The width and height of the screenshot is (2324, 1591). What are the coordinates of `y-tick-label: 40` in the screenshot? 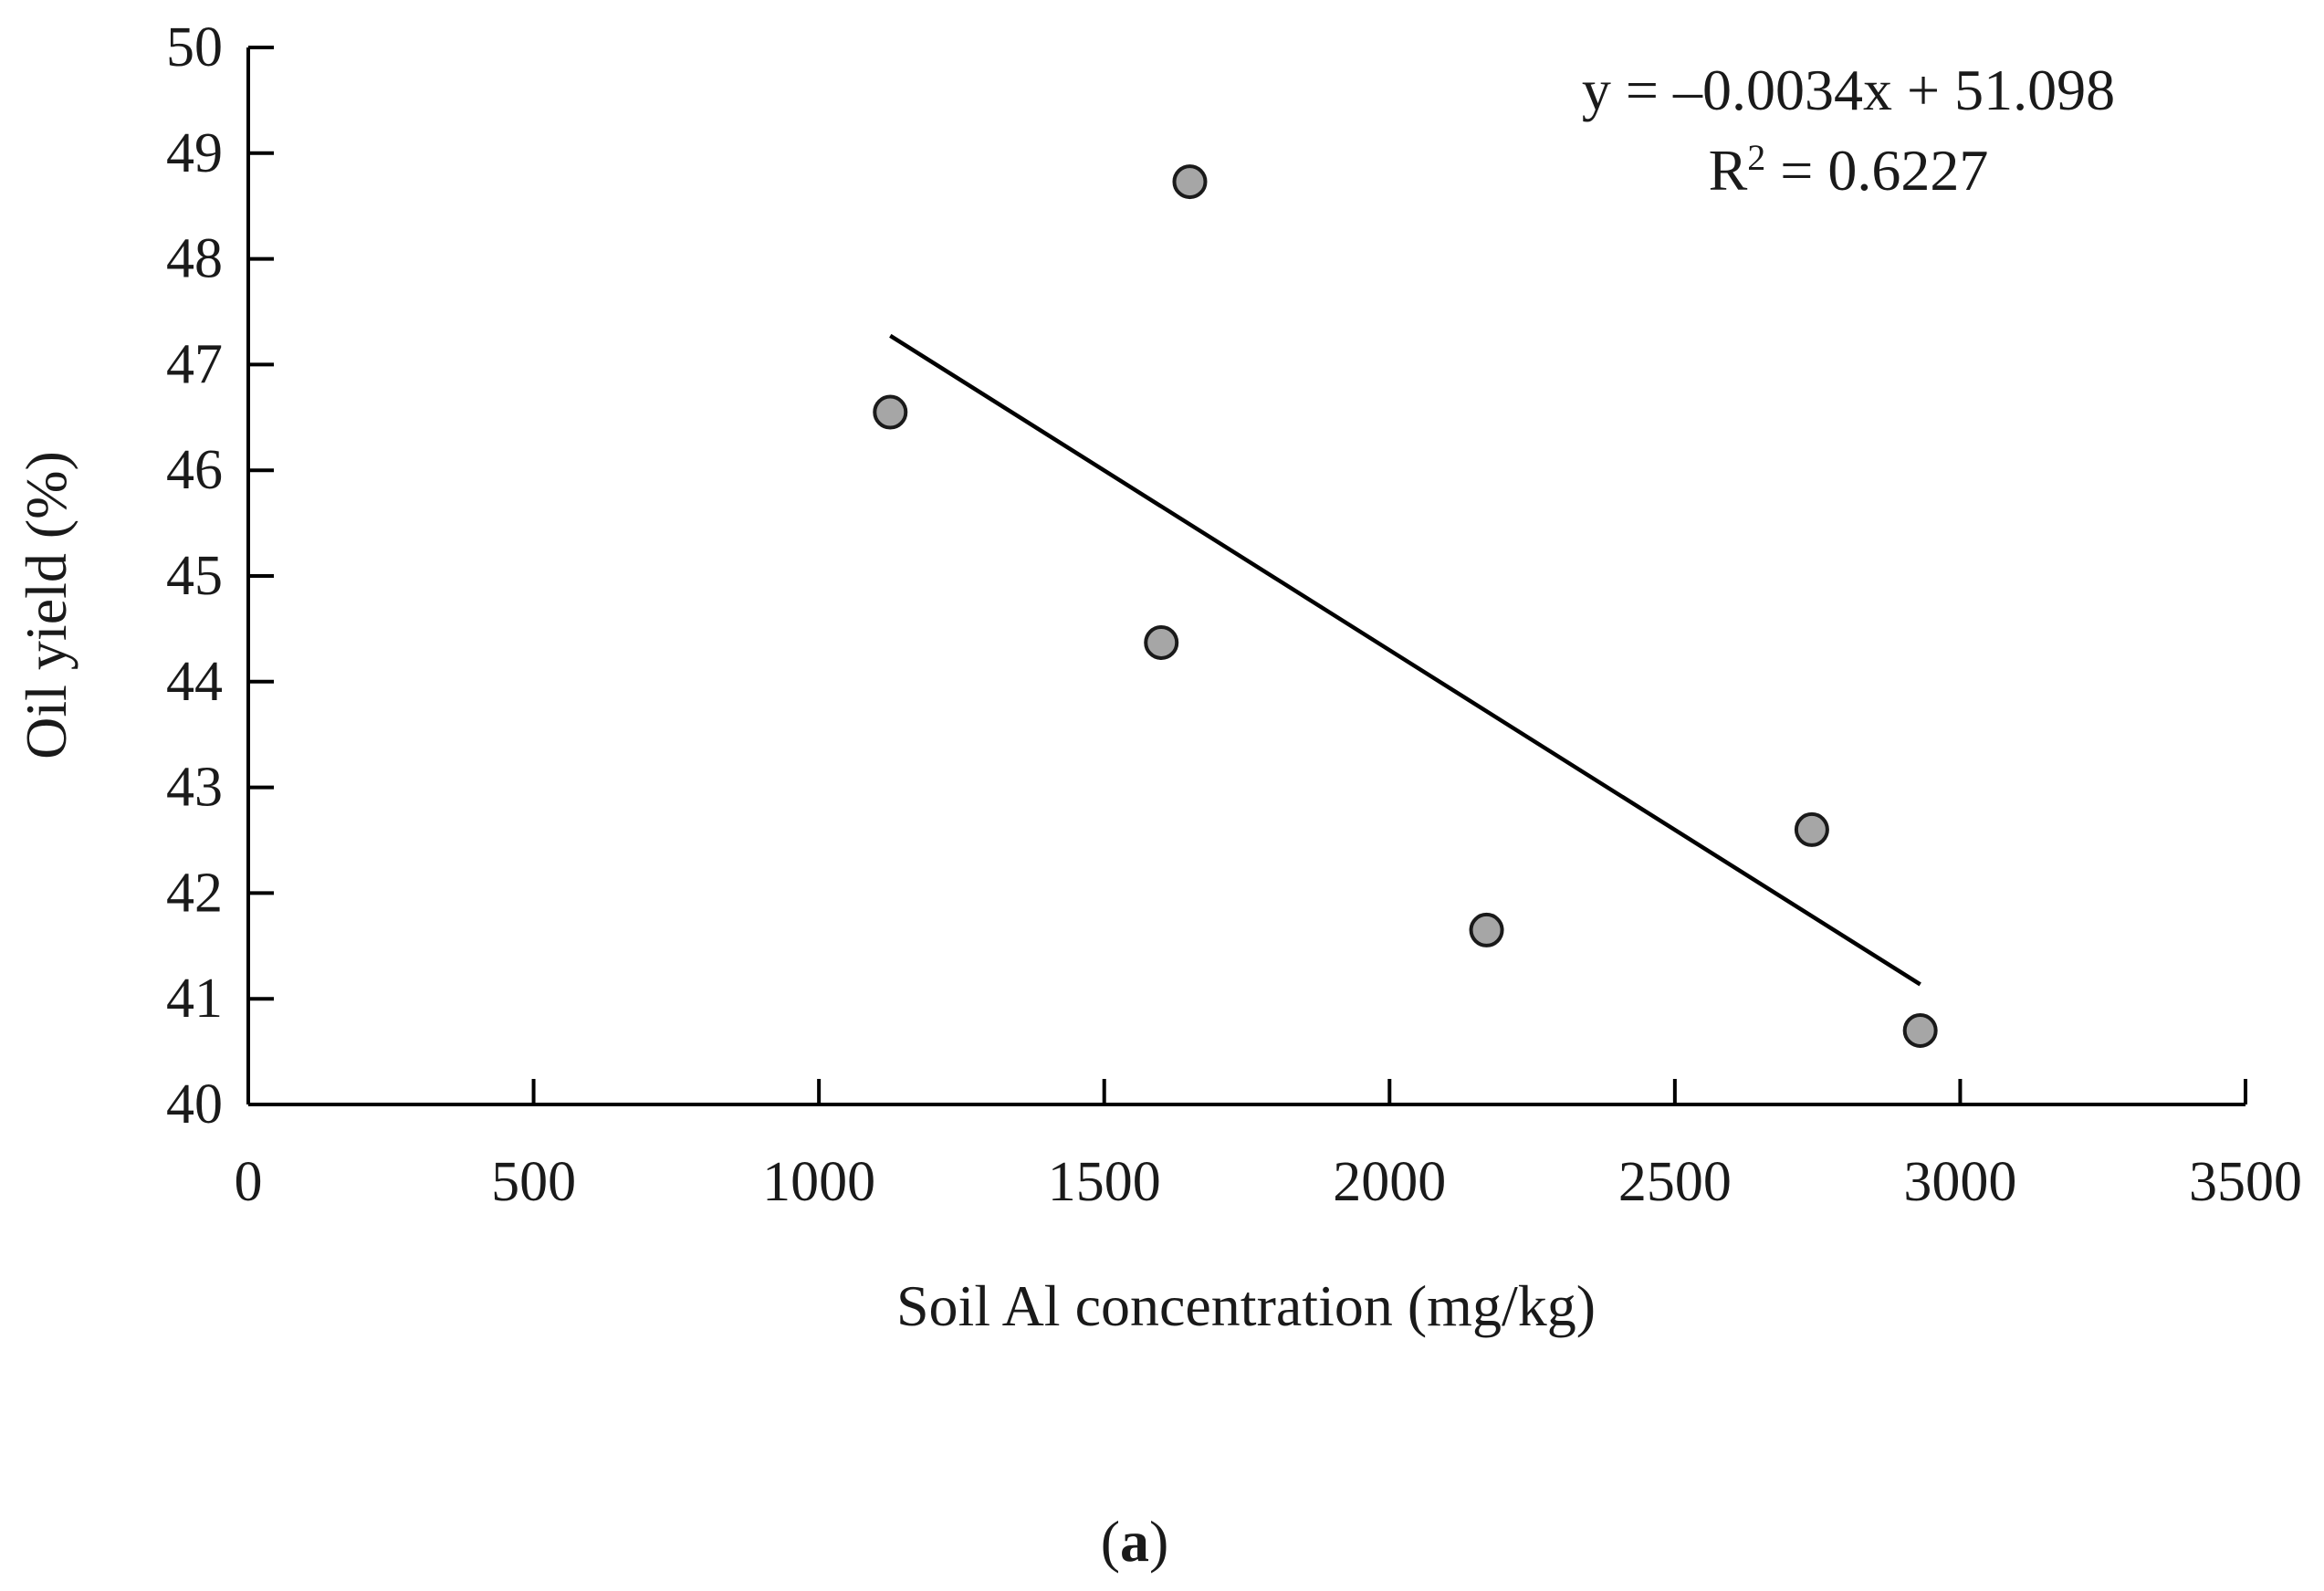 It's located at (194, 1104).